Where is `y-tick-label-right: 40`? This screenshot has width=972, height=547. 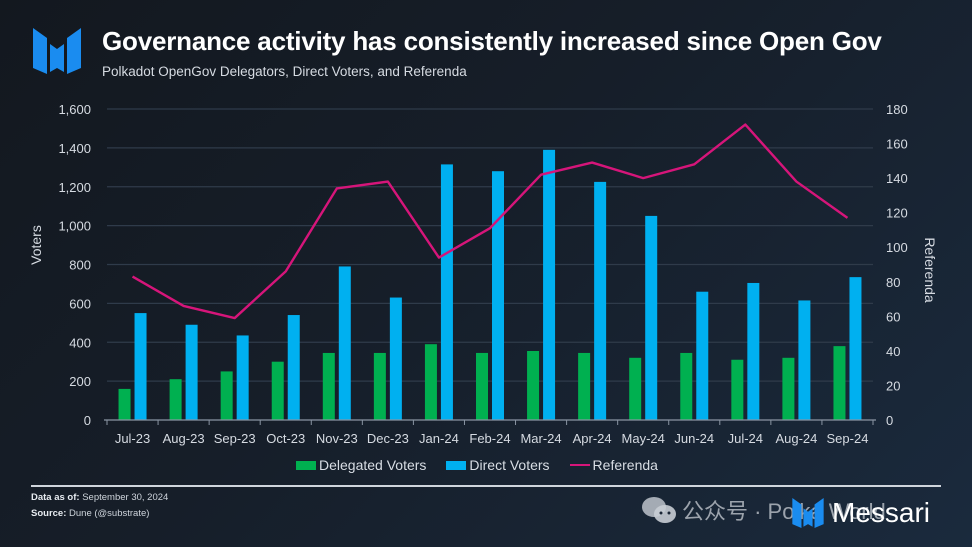 y-tick-label-right: 40 is located at coordinates (893, 351).